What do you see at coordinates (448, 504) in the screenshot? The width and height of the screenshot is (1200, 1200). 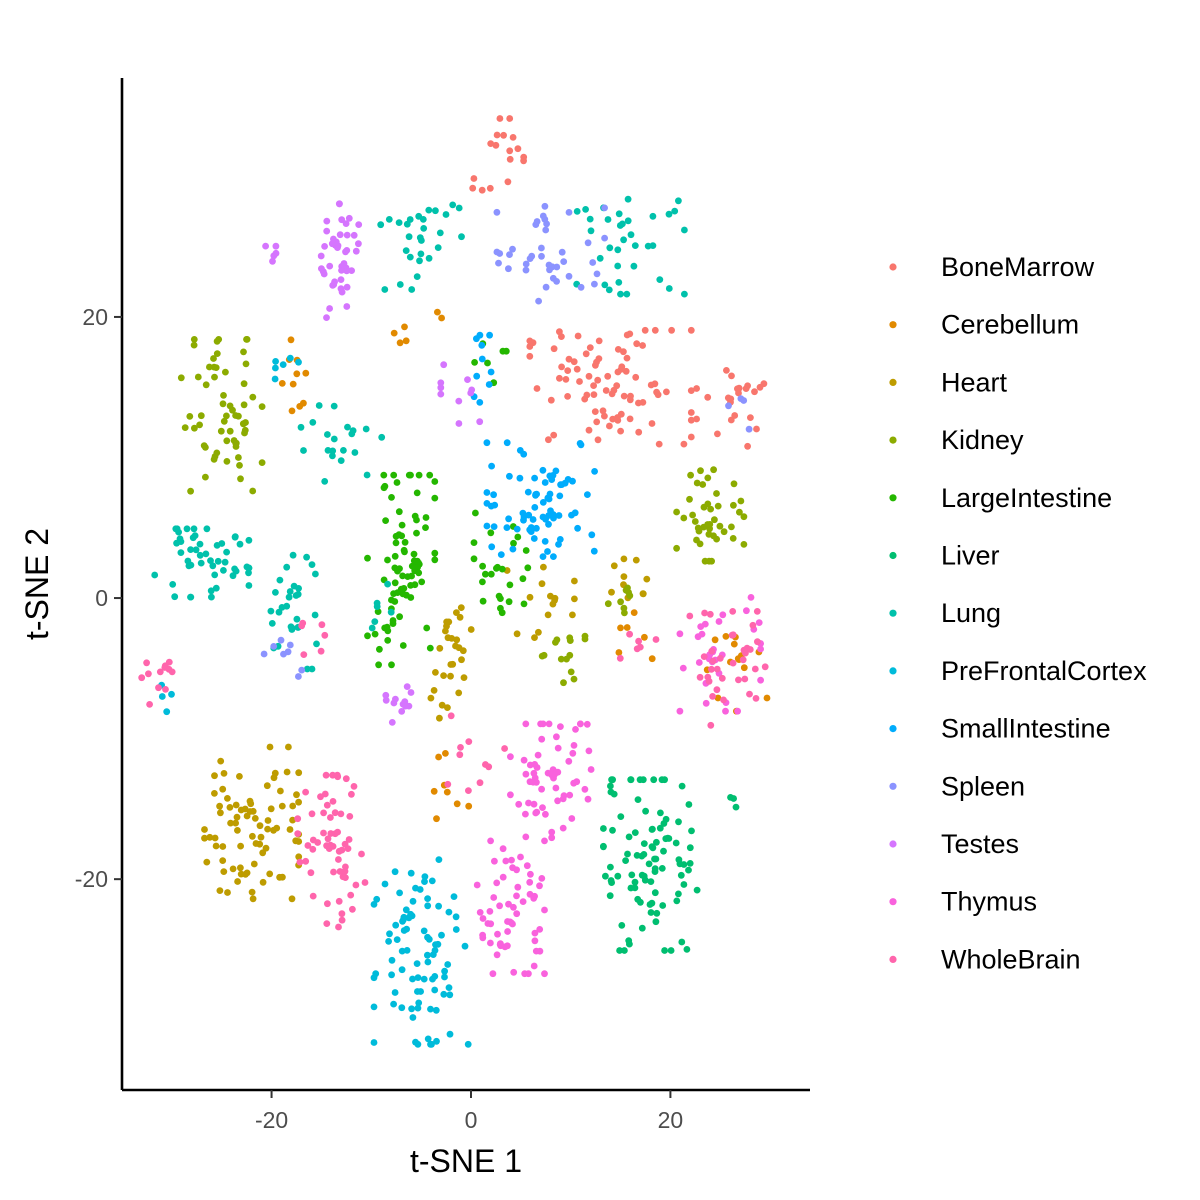 I see `series-largeintestine` at bounding box center [448, 504].